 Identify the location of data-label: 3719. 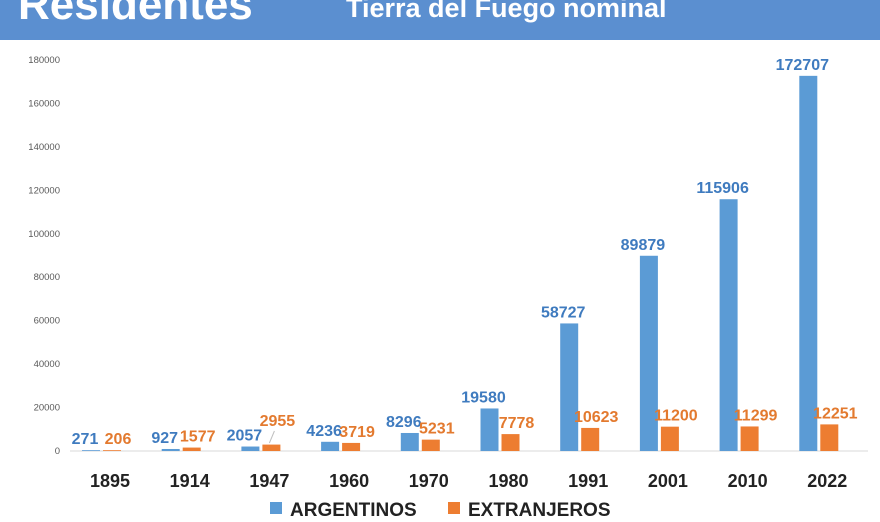
(357, 432).